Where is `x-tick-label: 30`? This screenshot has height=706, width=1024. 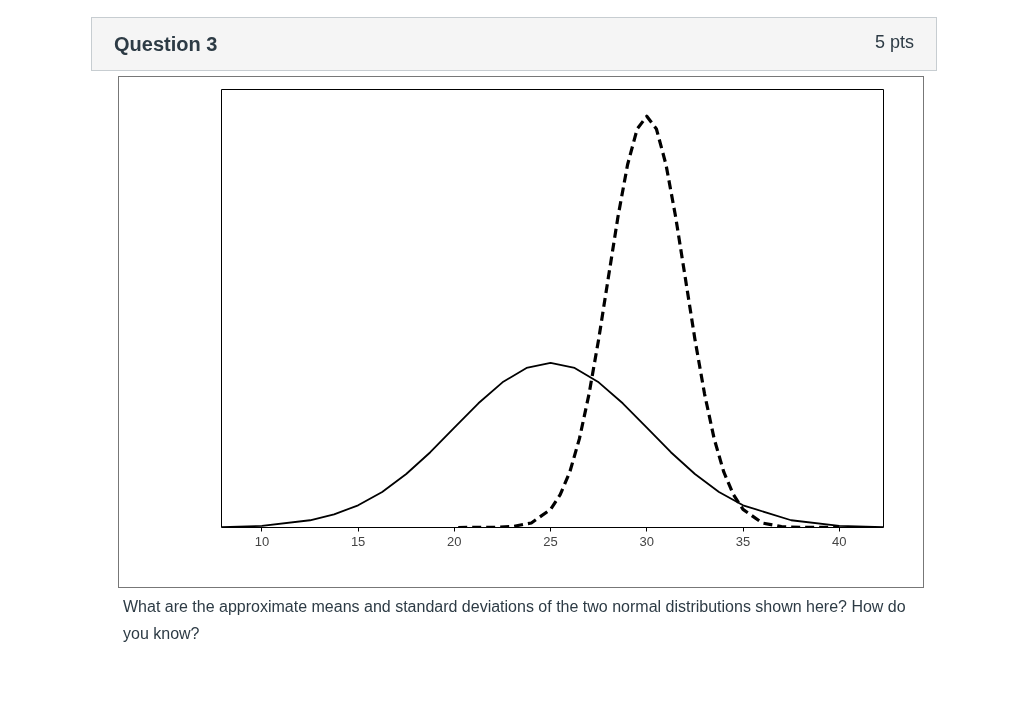
x-tick-label: 30 is located at coordinates (647, 541).